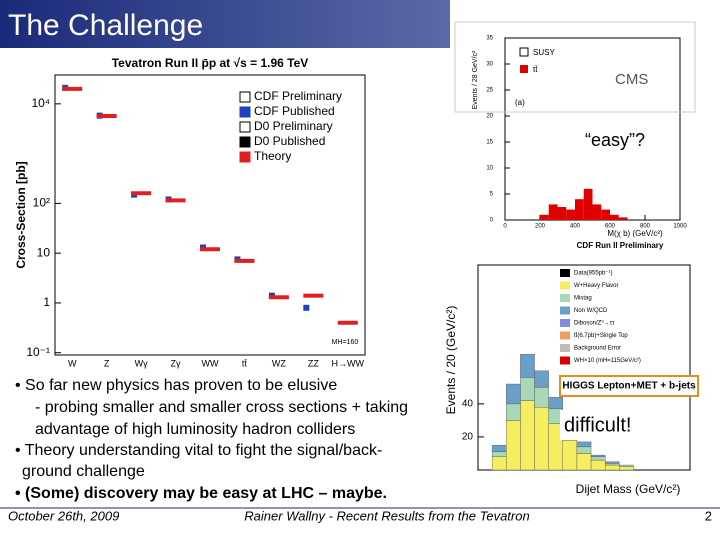 The width and height of the screenshot is (720, 540). I want to click on legend-label: Diboson/Z⁰→ττ, so click(594, 323).